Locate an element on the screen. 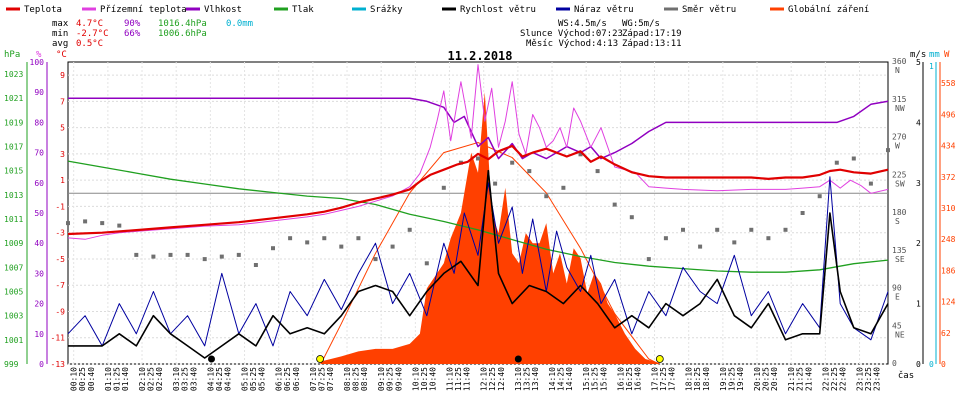 The height and width of the screenshot is (400, 966). x-axis-unit: čas is located at coordinates (906, 375).